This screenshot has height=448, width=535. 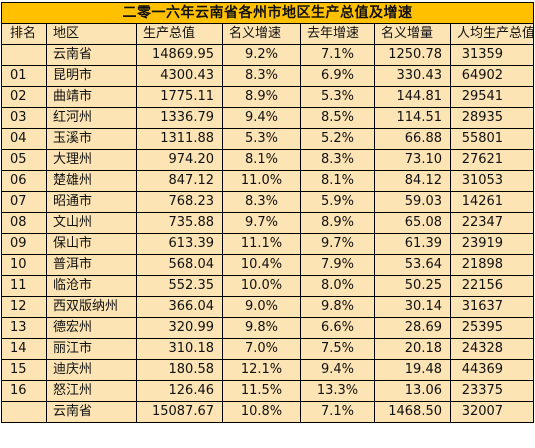 What do you see at coordinates (492, 391) in the screenshot?
I see `per-capita-gdp-cell: 23375` at bounding box center [492, 391].